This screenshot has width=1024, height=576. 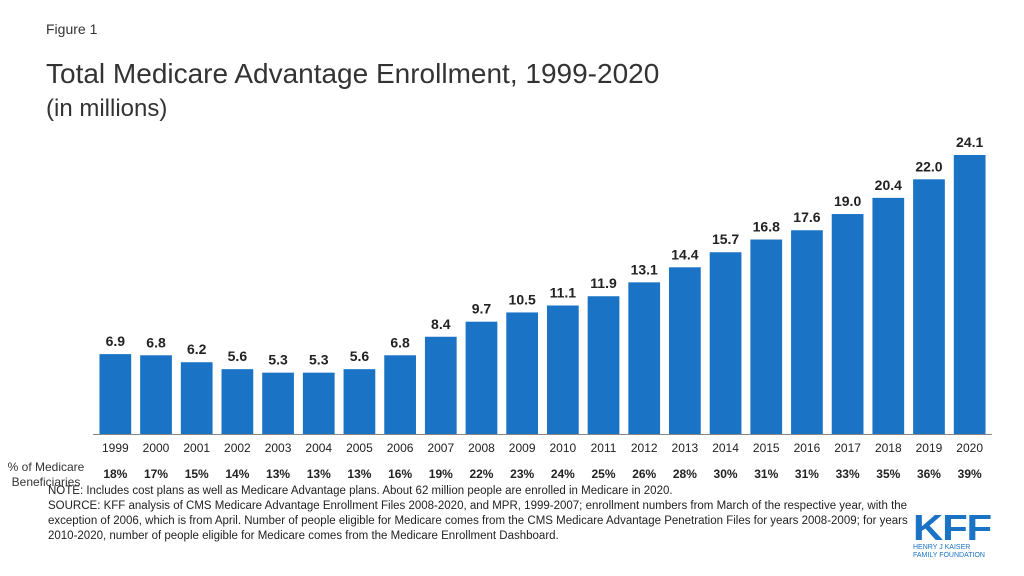 I want to click on value-label-2018: 20.4, so click(x=888, y=185).